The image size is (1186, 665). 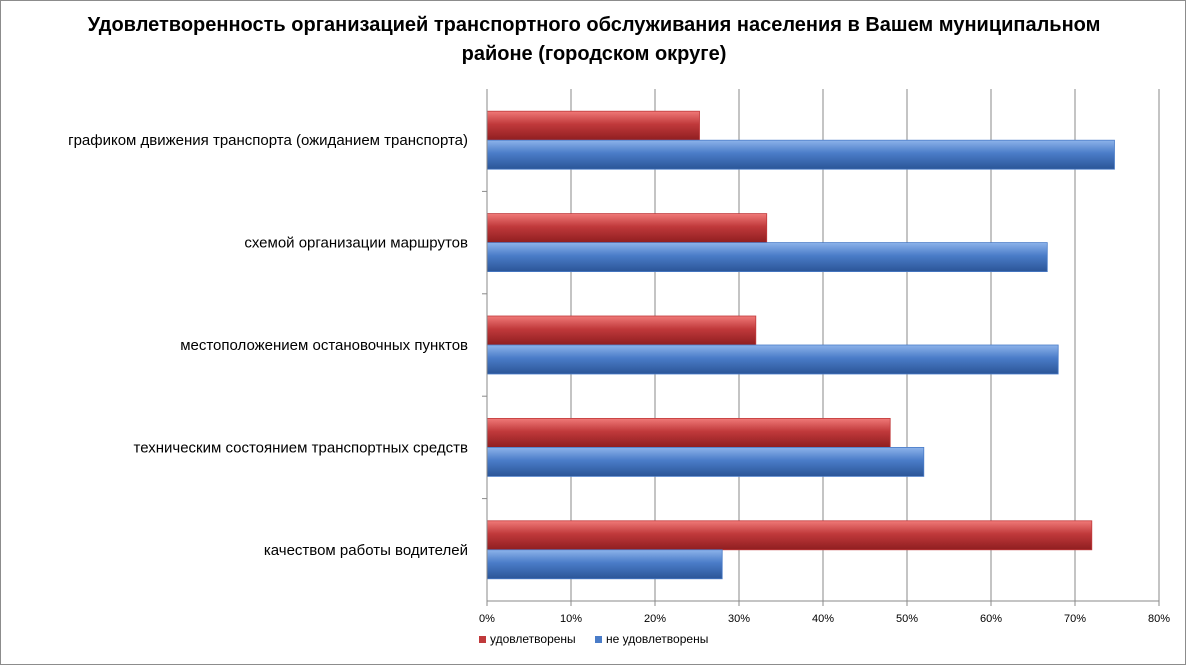 I want to click on legend-item-satisfied: удовлетворены, so click(x=527, y=639).